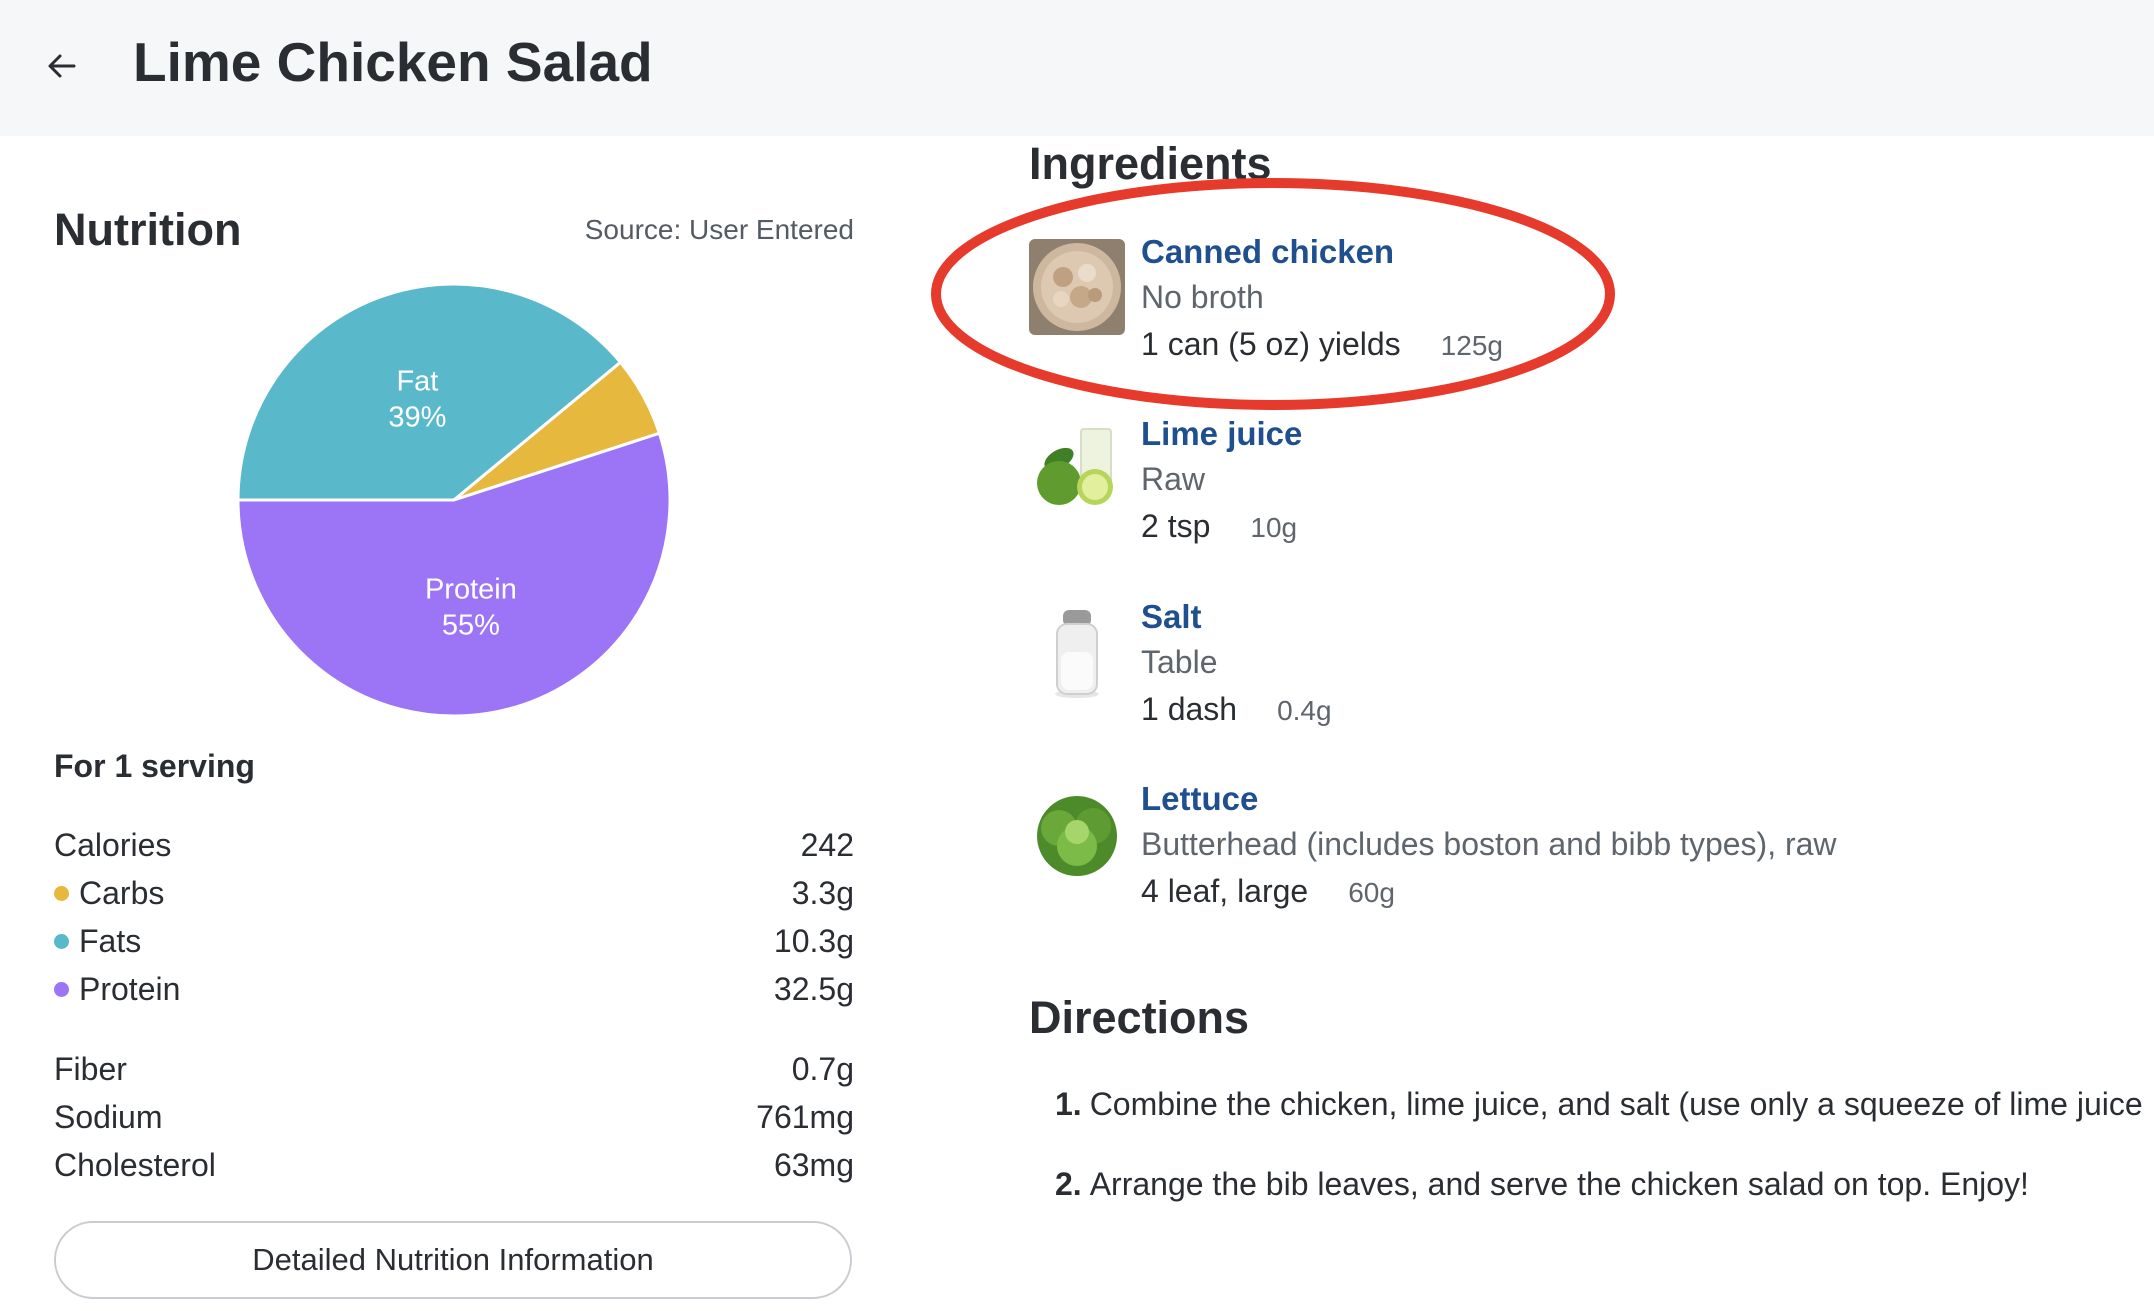 The width and height of the screenshot is (2154, 1311). What do you see at coordinates (130, 988) in the screenshot?
I see `nutrition-label: Protein` at bounding box center [130, 988].